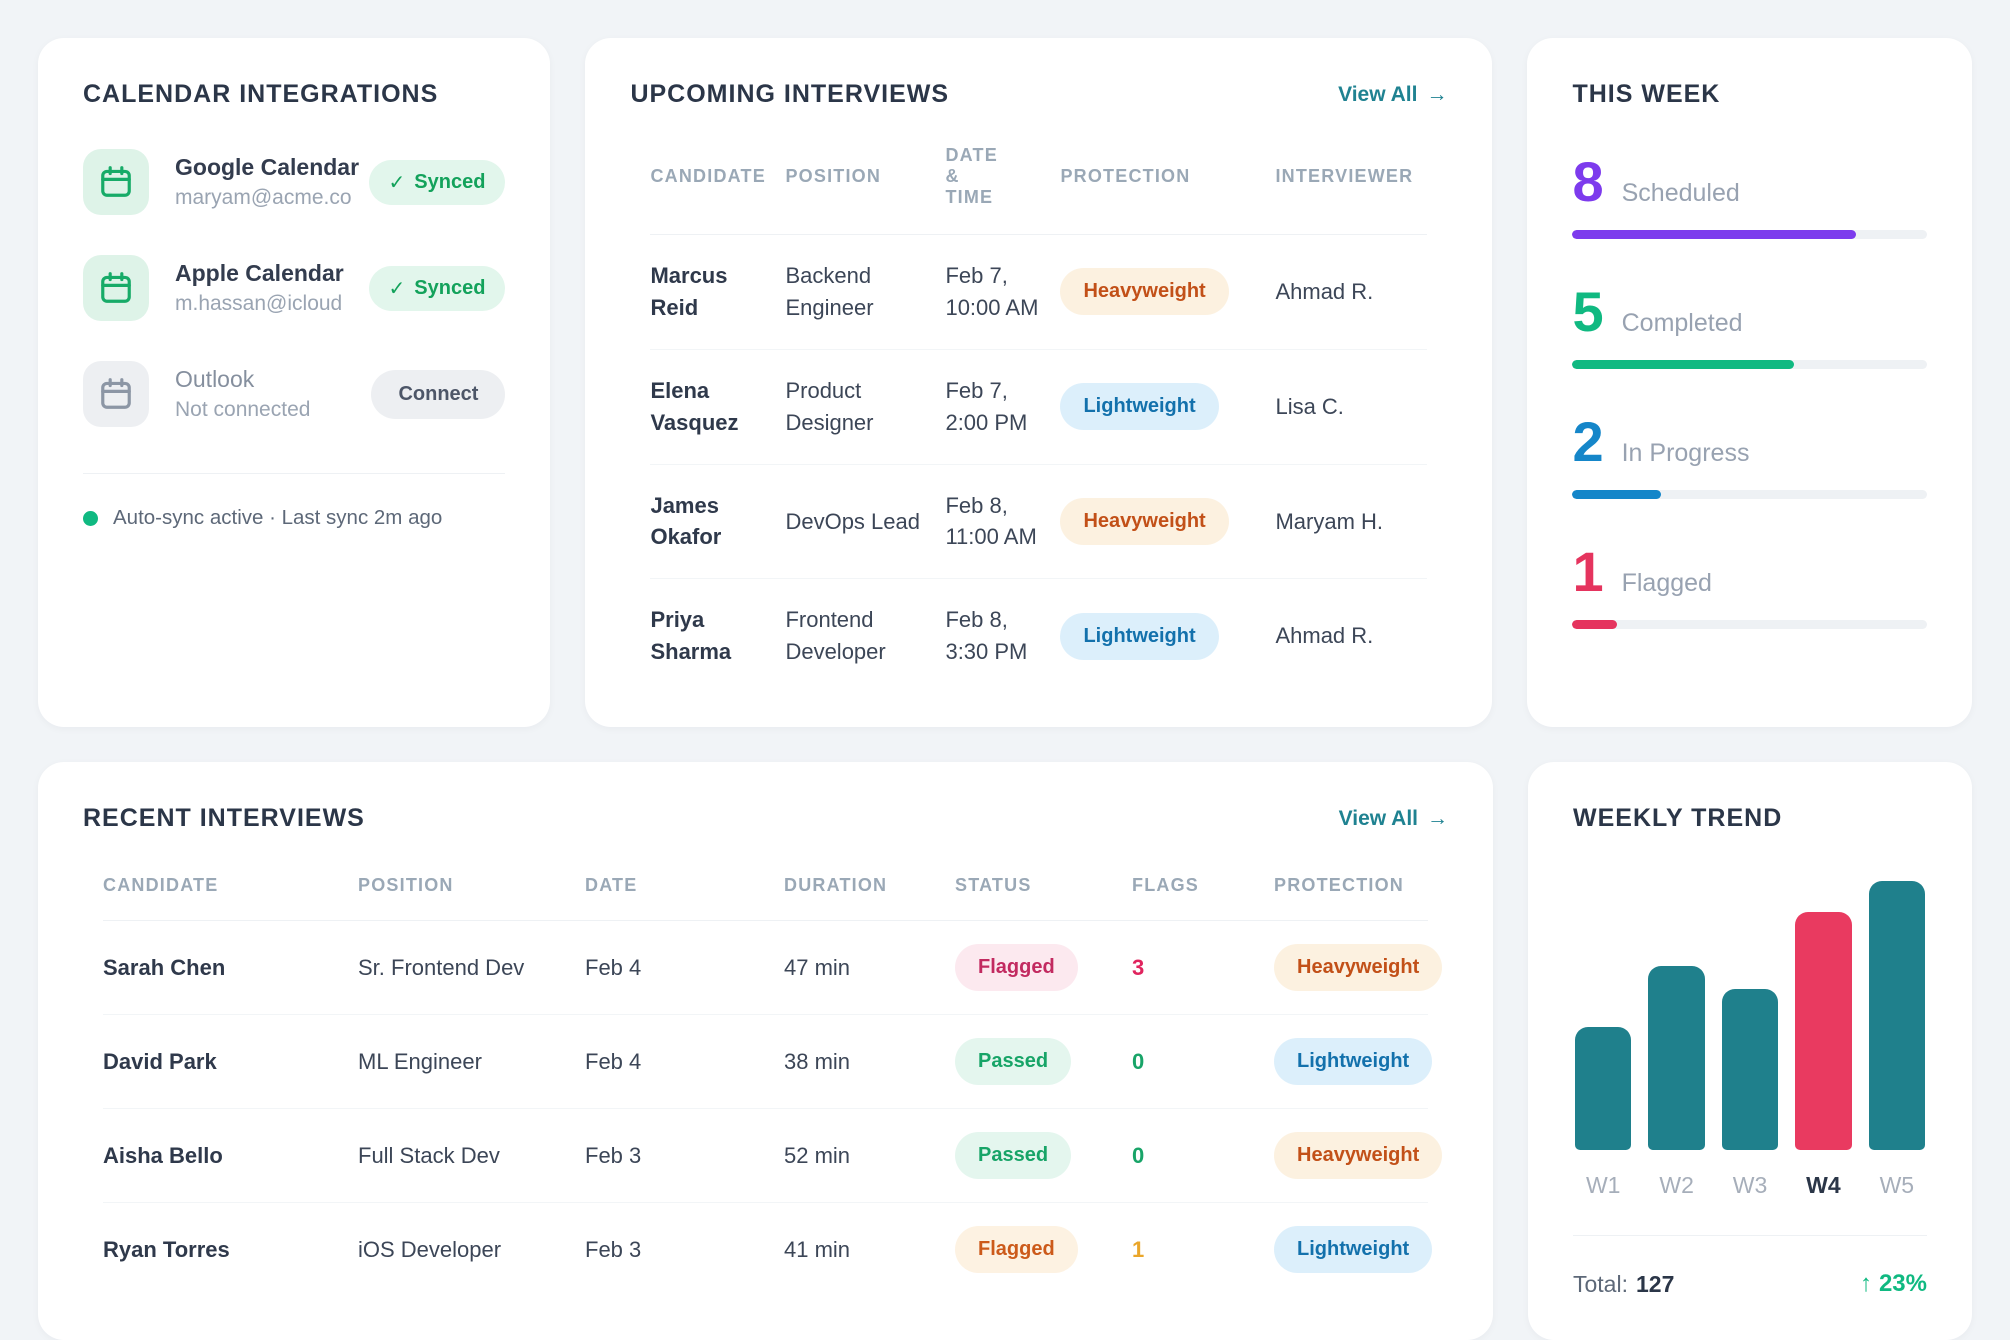 The image size is (2010, 1340). Describe the element at coordinates (1666, 583) in the screenshot. I see `stat-label: Flagged` at that location.